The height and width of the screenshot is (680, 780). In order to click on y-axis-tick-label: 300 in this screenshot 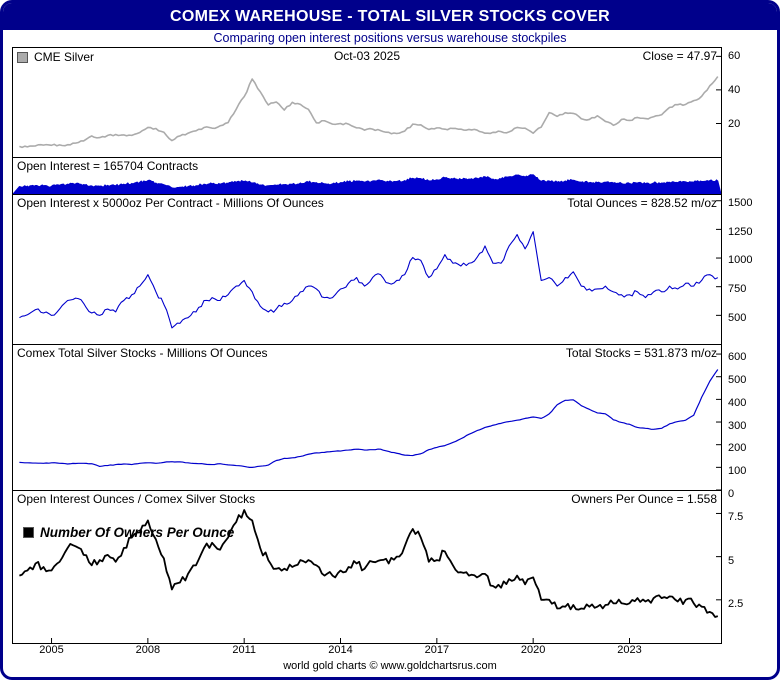, I will do `click(737, 425)`.